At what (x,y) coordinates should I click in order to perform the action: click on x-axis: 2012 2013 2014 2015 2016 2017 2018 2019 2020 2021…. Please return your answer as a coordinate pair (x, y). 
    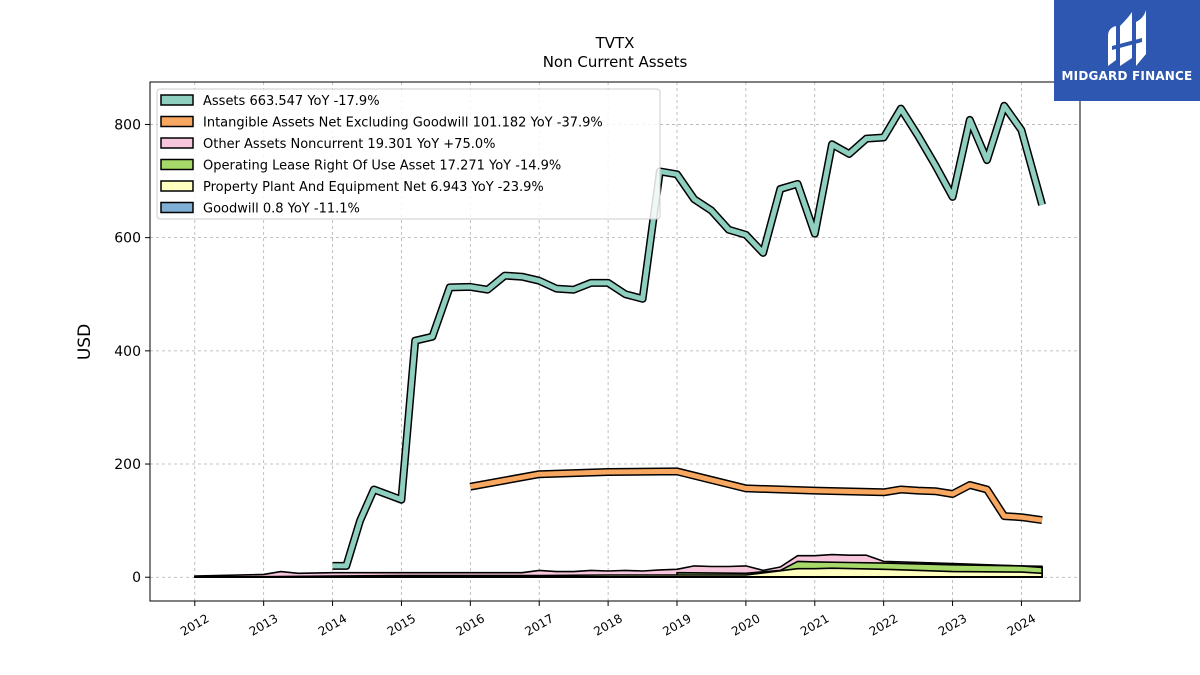
    Looking at the image, I should click on (608, 620).